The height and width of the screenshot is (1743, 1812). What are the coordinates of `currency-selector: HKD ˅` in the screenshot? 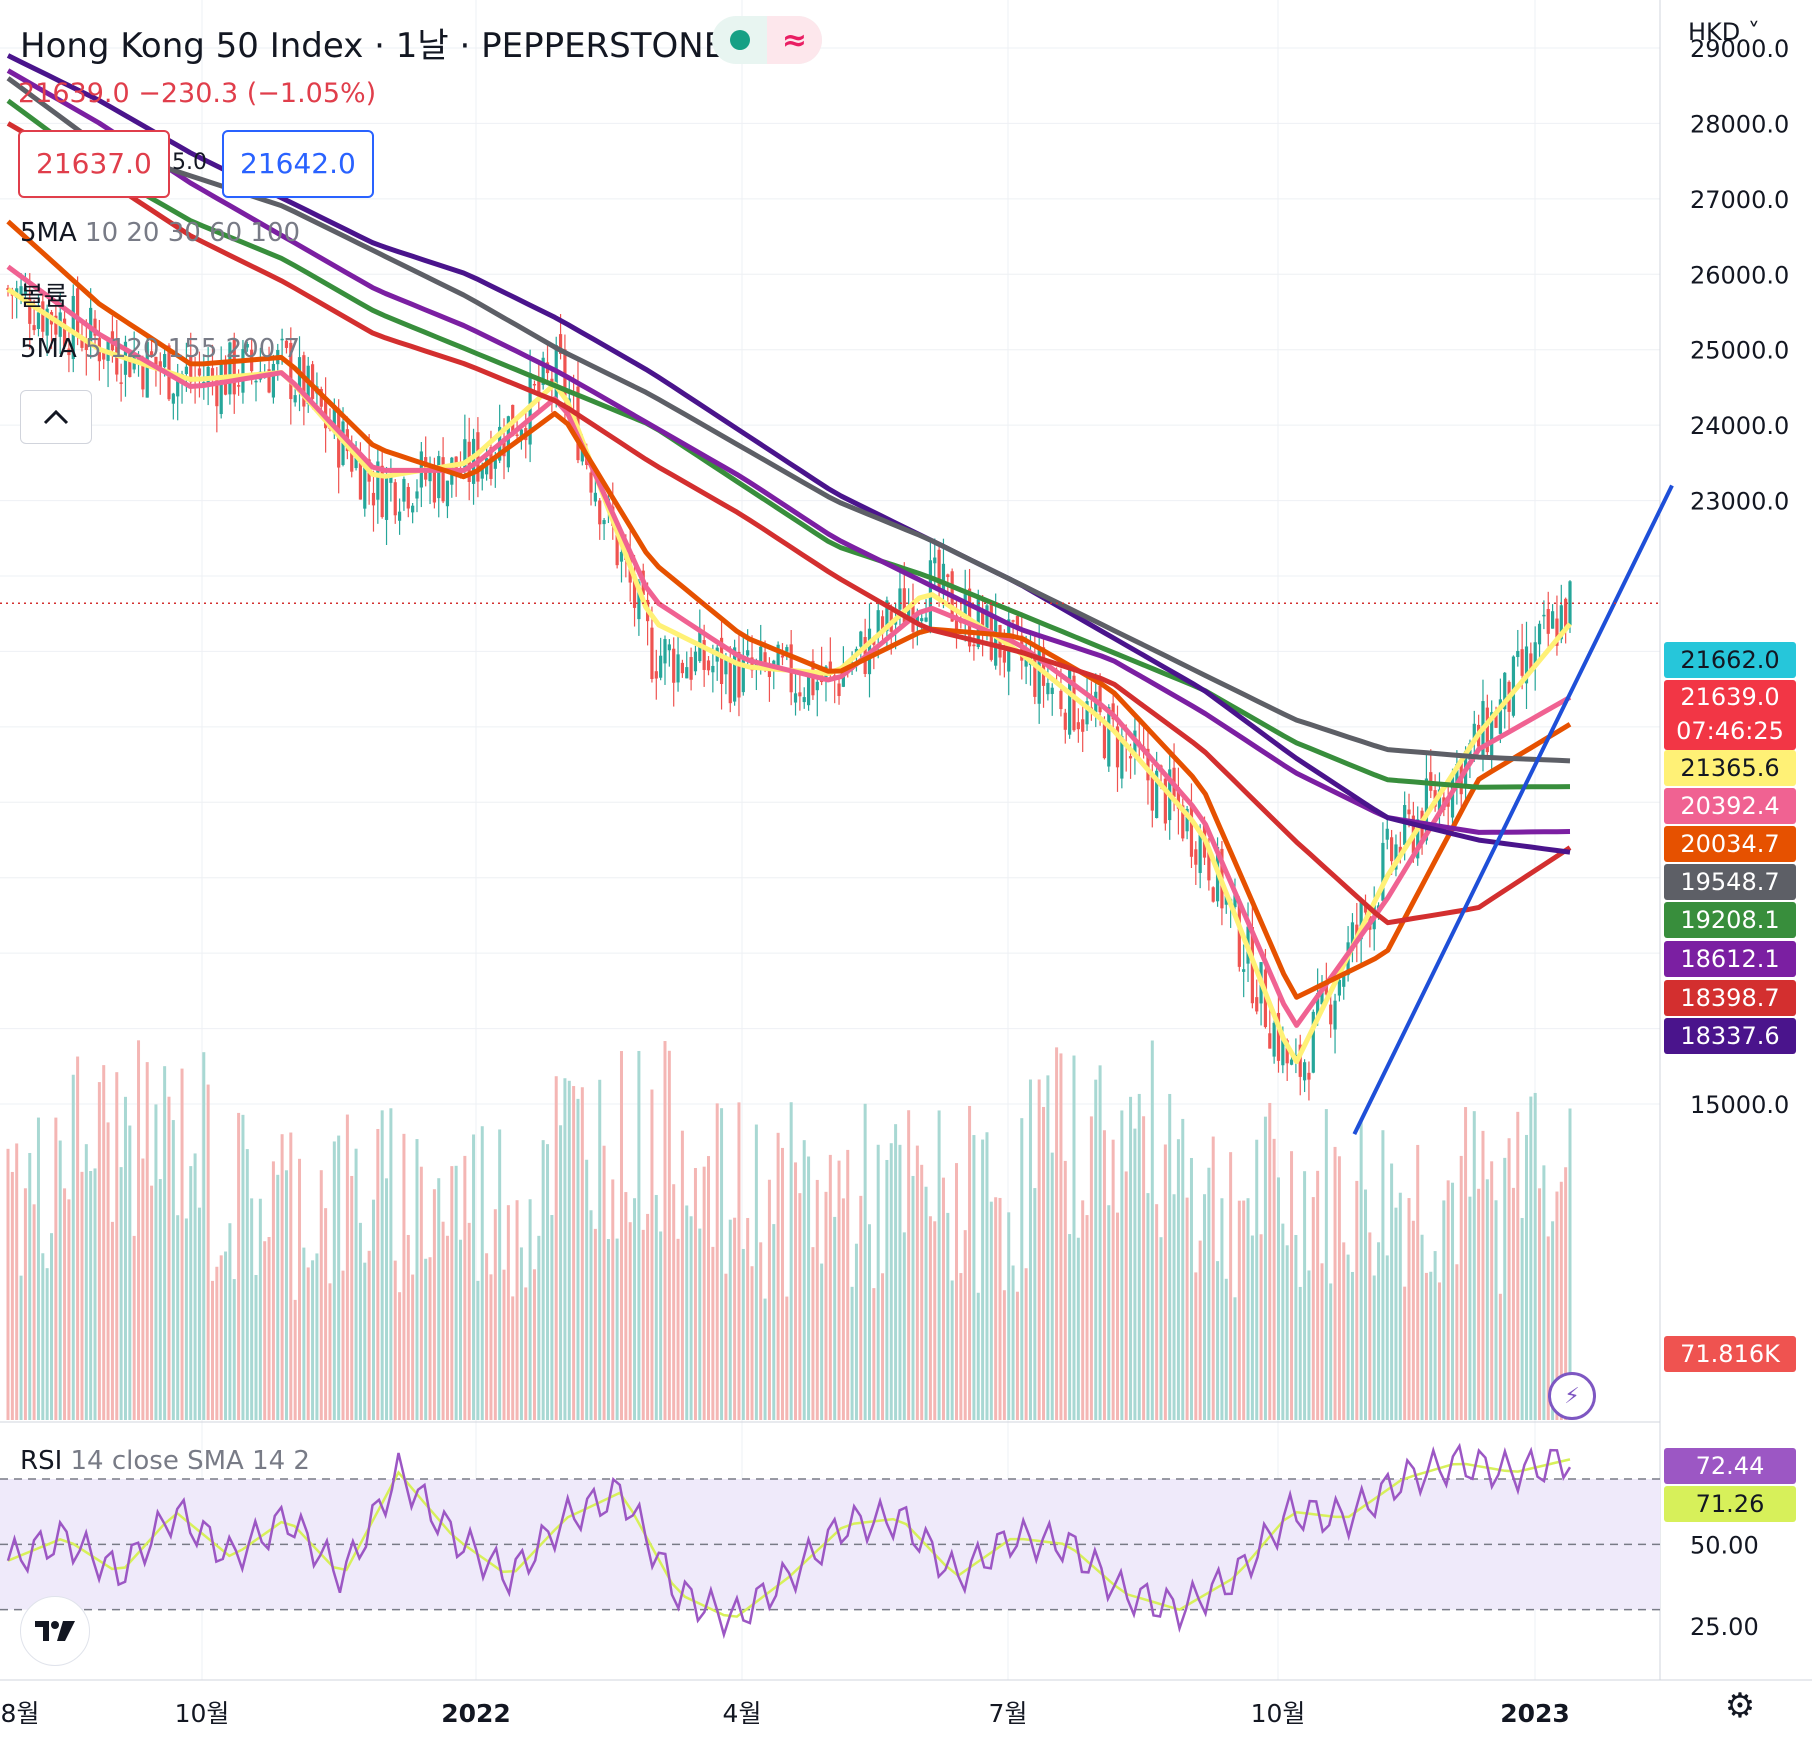 It's located at (1724, 32).